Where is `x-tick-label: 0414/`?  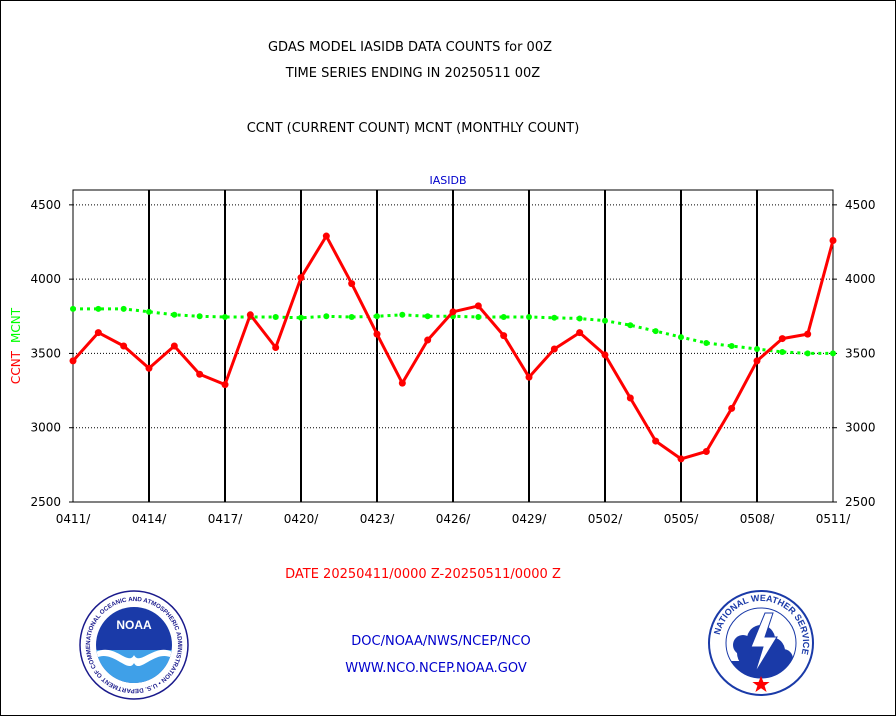
x-tick-label: 0414/ is located at coordinates (150, 519).